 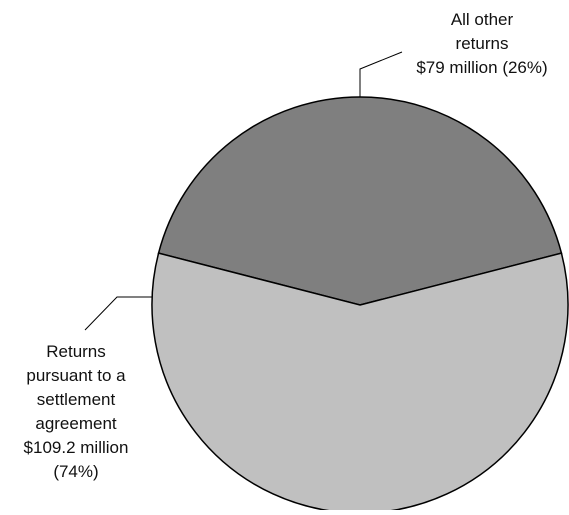 What do you see at coordinates (481, 43) in the screenshot?
I see `slice-label-1: All other returns $79 million (26%)` at bounding box center [481, 43].